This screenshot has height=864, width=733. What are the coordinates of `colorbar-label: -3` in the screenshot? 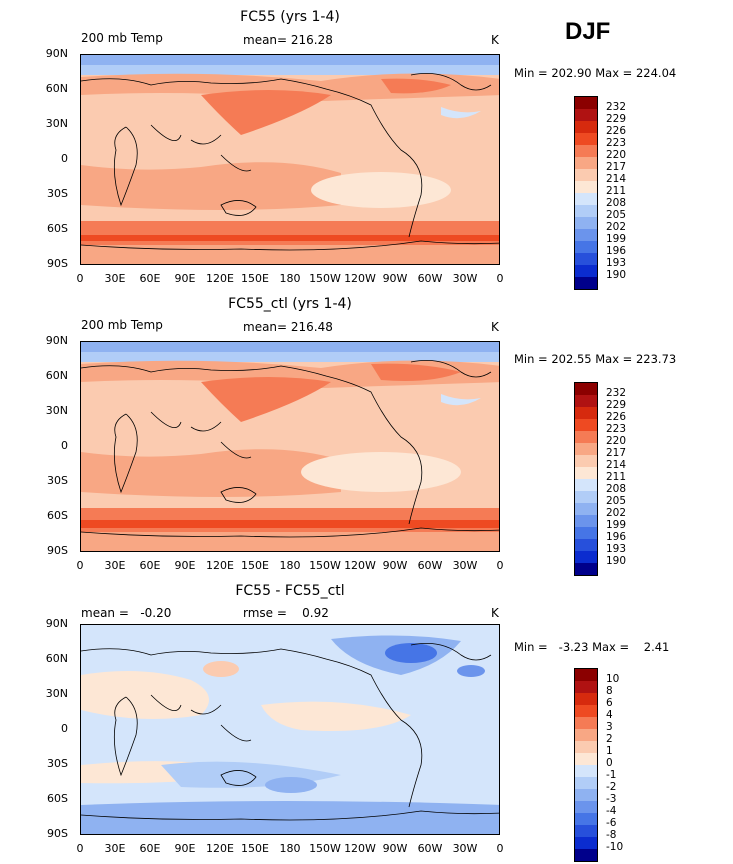 It's located at (611, 799).